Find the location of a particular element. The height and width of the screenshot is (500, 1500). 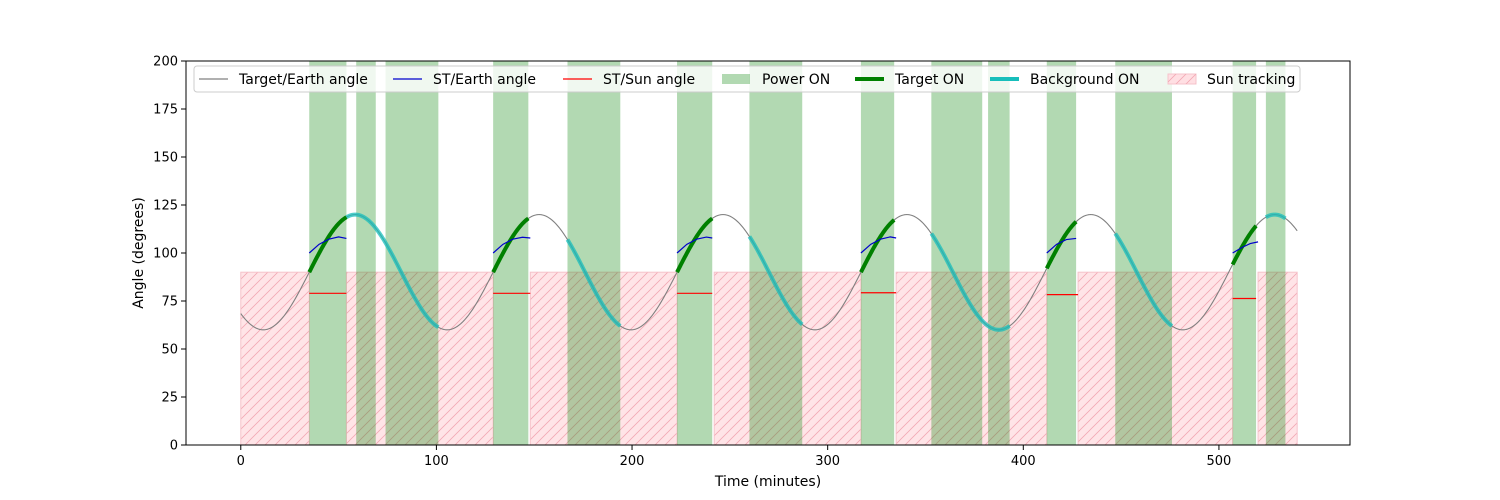

x-tick-label-500: 500 is located at coordinates (1219, 461).